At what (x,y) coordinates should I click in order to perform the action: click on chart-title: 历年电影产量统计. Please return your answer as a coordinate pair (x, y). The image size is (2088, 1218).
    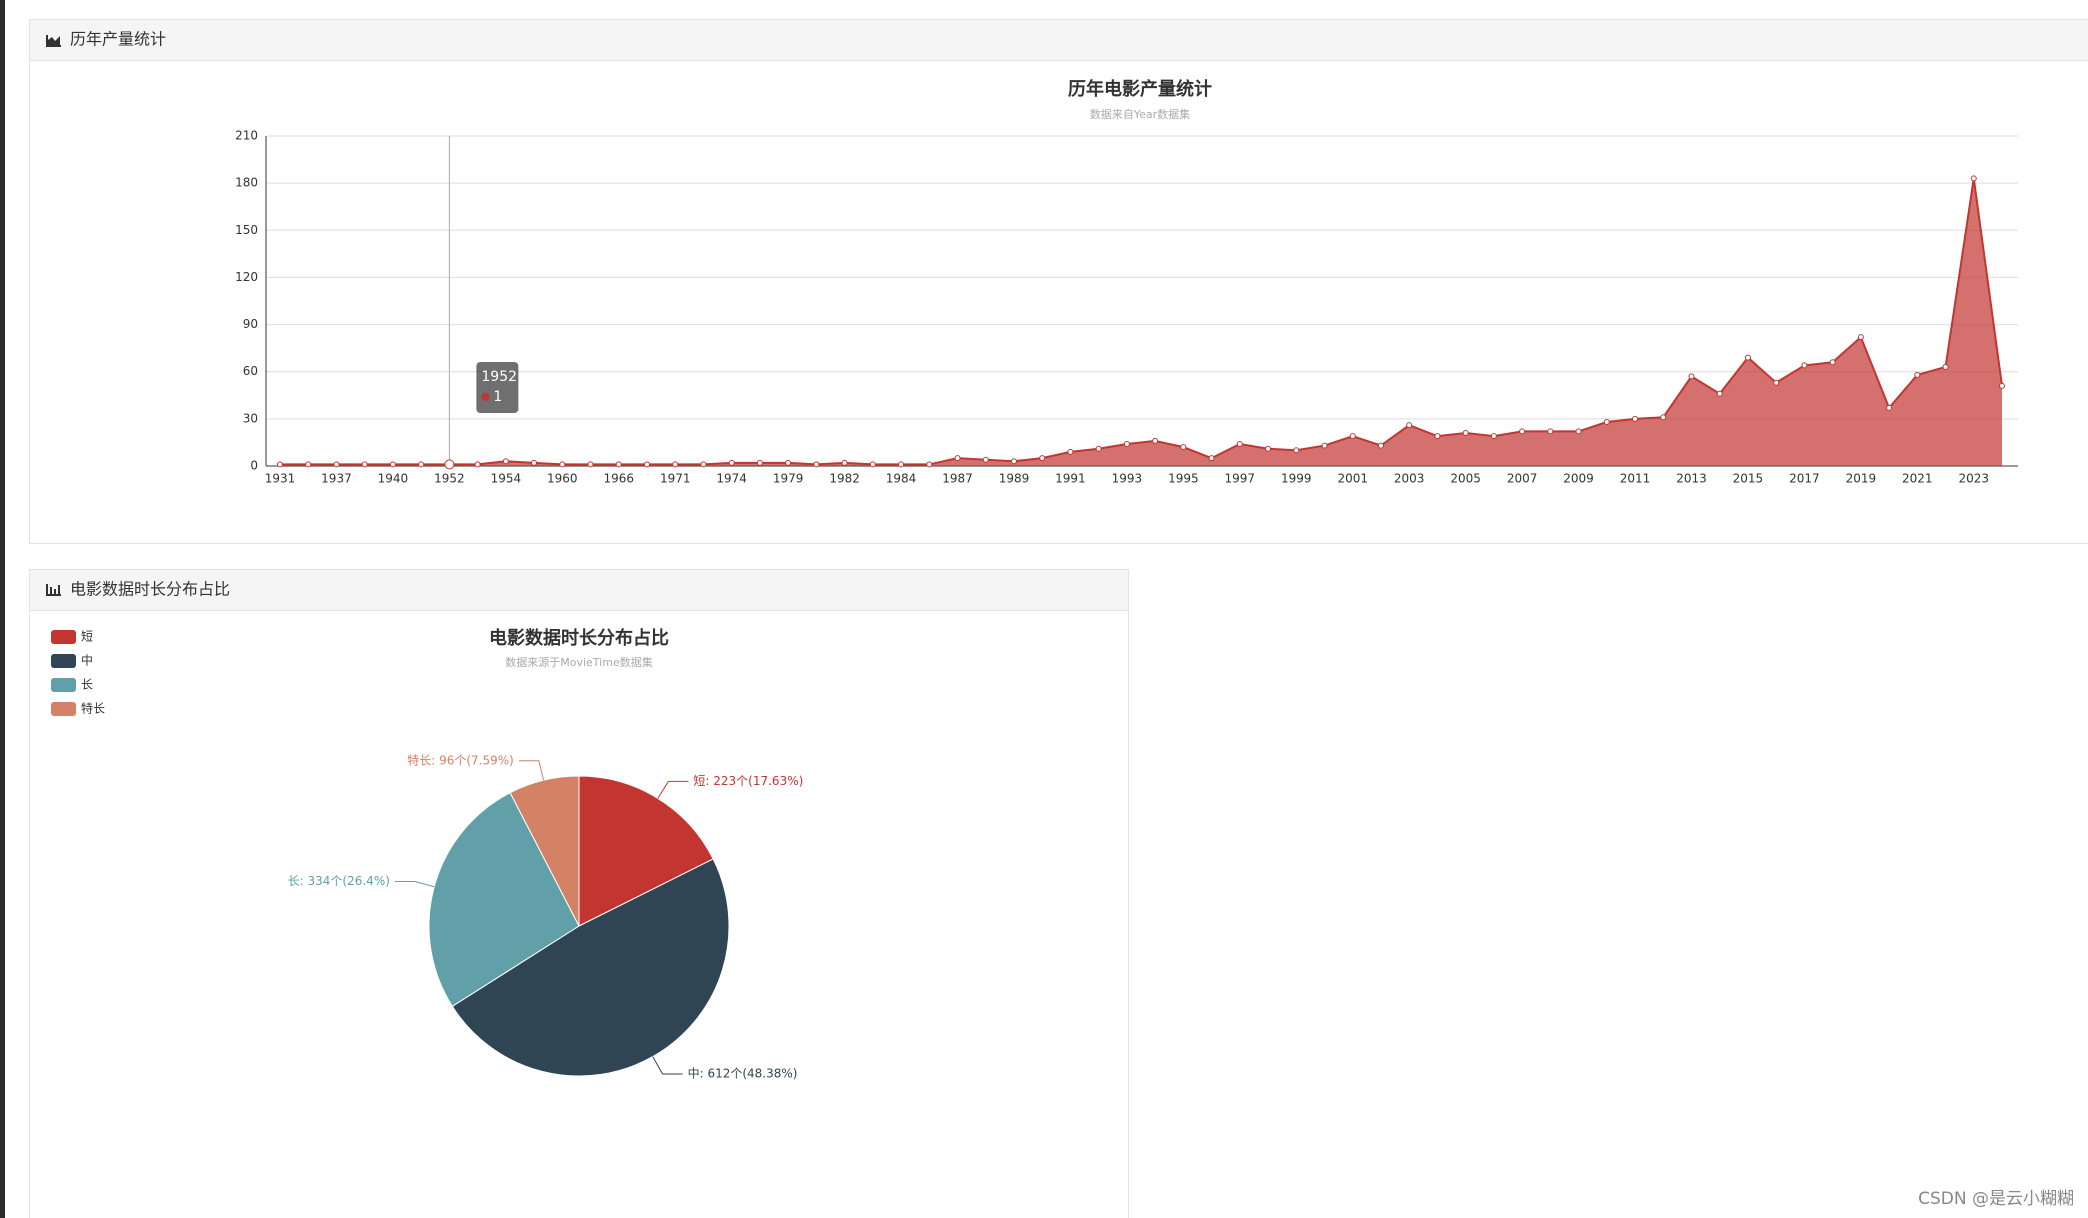
    Looking at the image, I should click on (1140, 89).